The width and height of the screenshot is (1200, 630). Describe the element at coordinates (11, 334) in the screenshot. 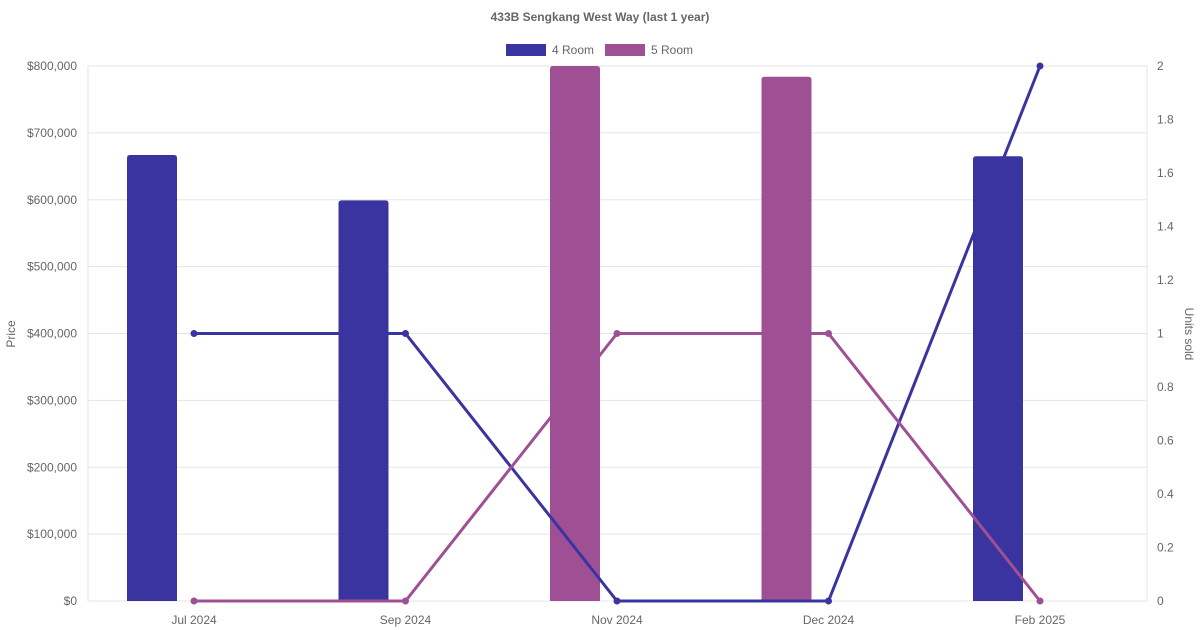

I see `y-axis-title: Price` at that location.